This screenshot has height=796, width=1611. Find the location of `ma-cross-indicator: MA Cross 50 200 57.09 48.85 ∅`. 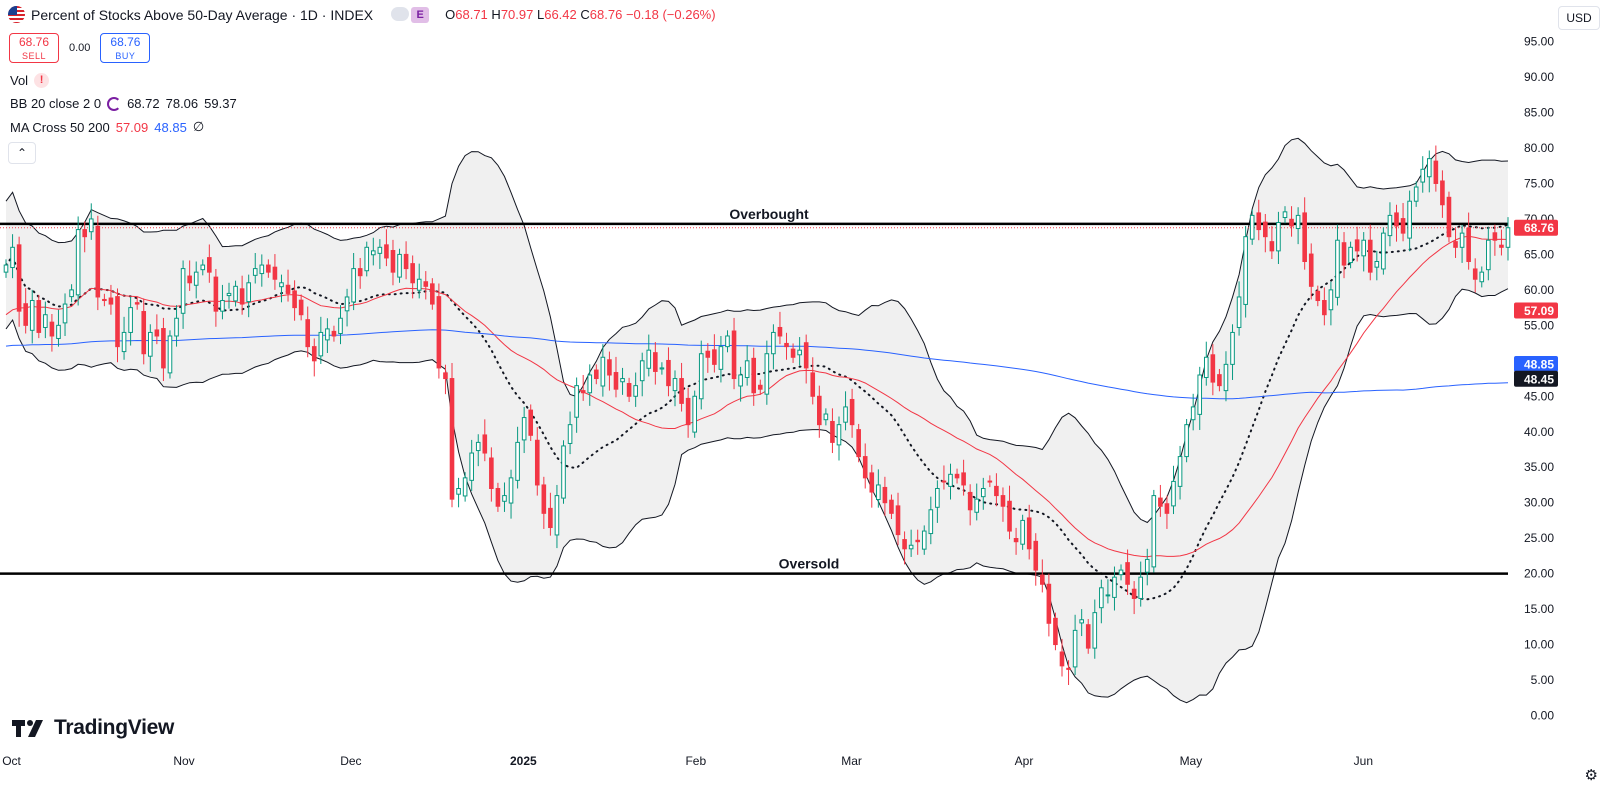

ma-cross-indicator: MA Cross 50 200 57.09 48.85 ∅ is located at coordinates (107, 127).